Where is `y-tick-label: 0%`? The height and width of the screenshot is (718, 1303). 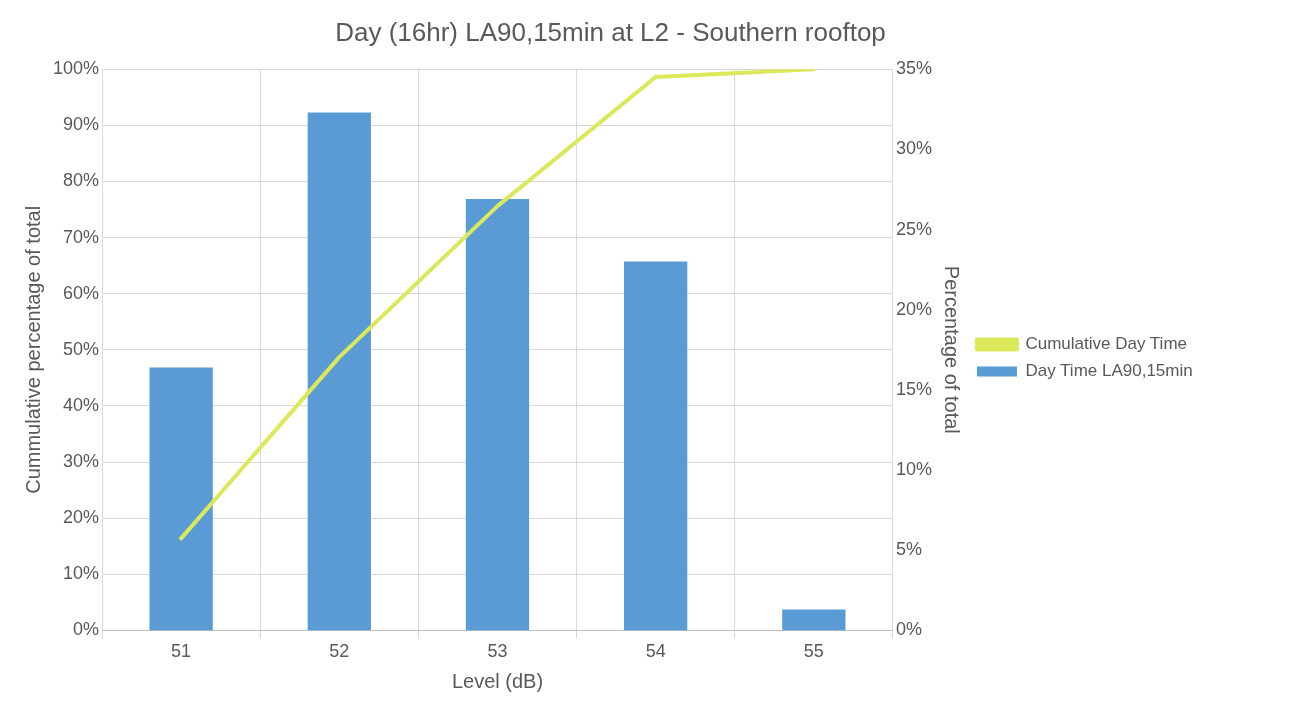 y-tick-label: 0% is located at coordinates (86, 629).